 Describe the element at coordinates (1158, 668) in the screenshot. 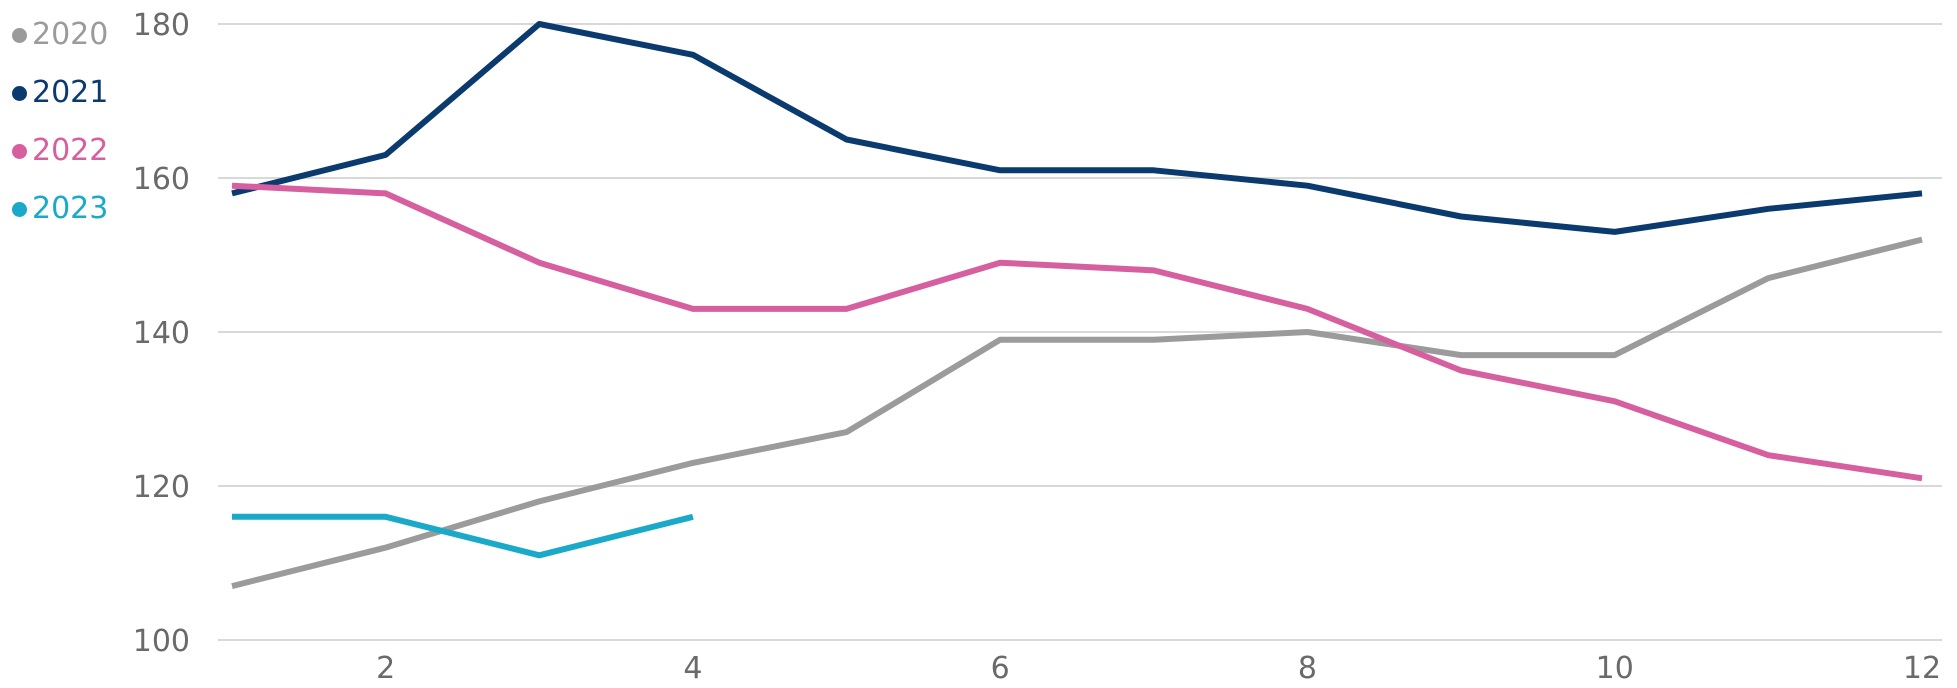

I see `x-axis: 2 4 6 8 10 12` at that location.